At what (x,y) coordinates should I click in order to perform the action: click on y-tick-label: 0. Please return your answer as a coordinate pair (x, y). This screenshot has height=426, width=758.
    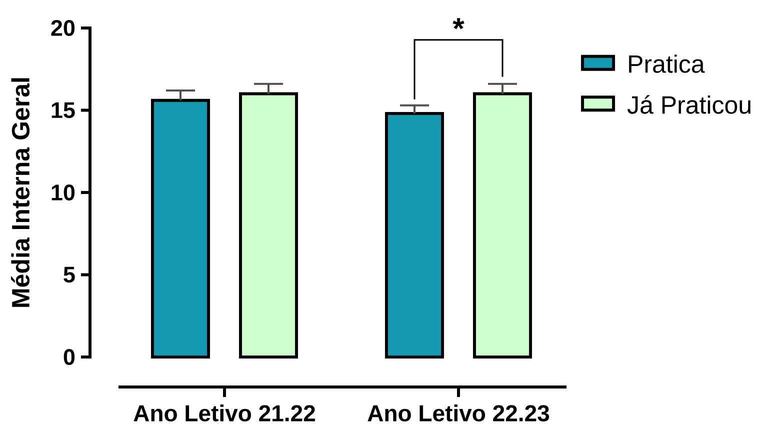
    Looking at the image, I should click on (69, 357).